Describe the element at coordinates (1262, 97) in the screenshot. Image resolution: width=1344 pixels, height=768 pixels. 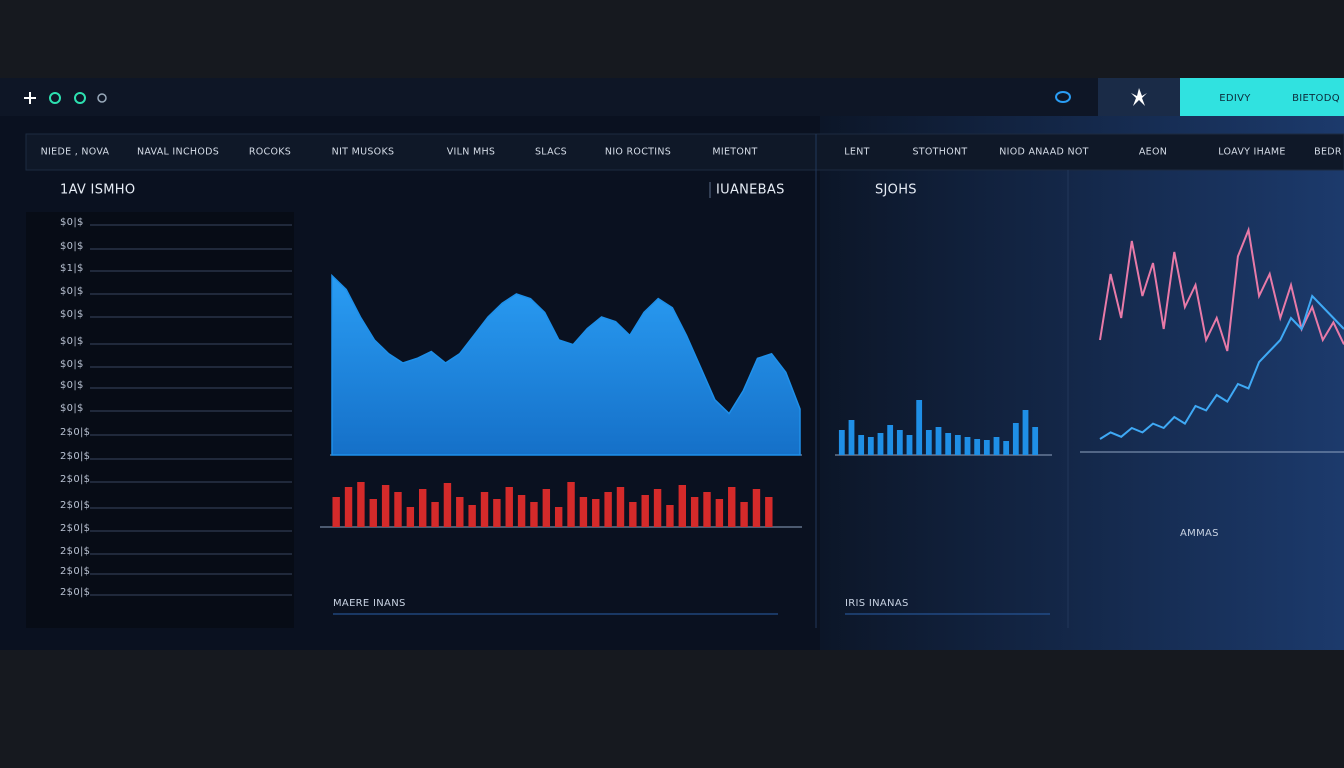
I see `action-button` at that location.